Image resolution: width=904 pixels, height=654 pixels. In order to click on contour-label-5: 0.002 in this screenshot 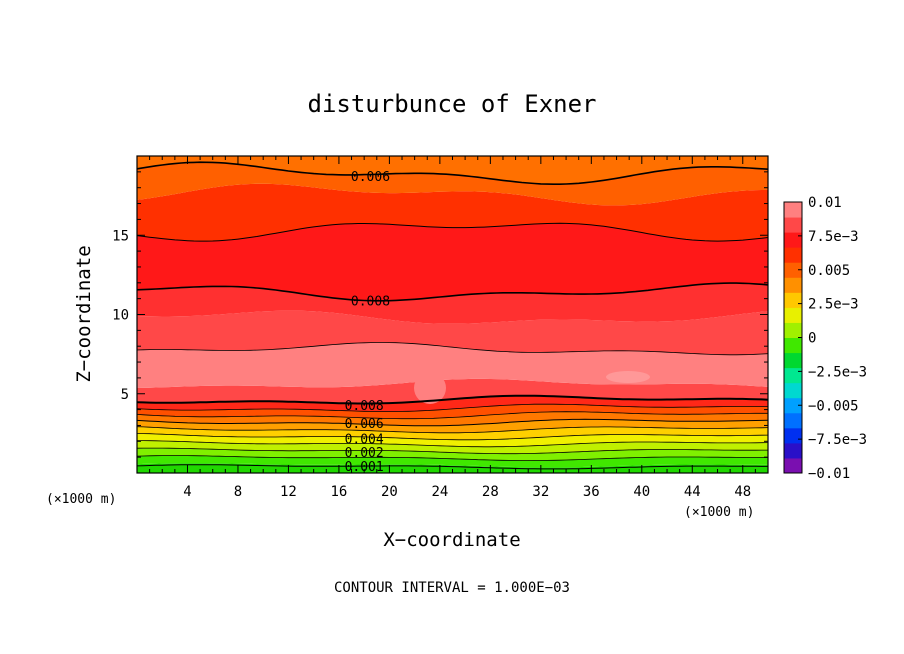, I will do `click(364, 453)`.